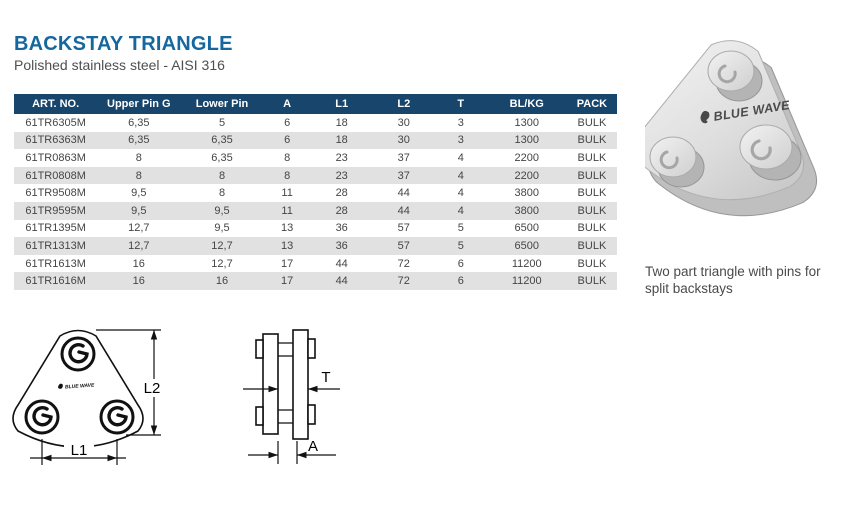 This screenshot has width=868, height=527. I want to click on side-view-drawing: T A, so click(291, 396).